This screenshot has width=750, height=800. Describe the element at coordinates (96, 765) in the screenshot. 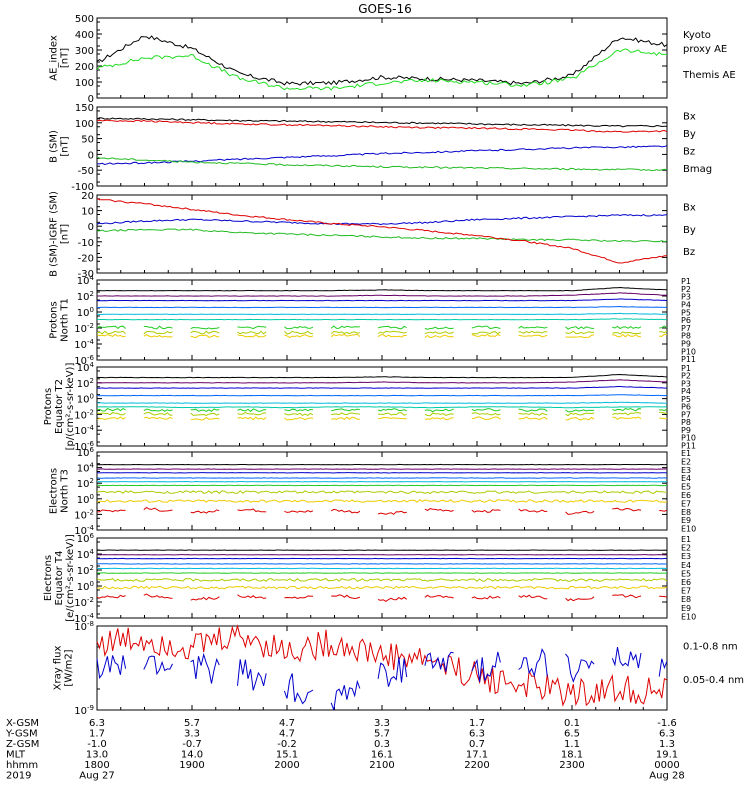

I see `bottom-value: 1800` at that location.